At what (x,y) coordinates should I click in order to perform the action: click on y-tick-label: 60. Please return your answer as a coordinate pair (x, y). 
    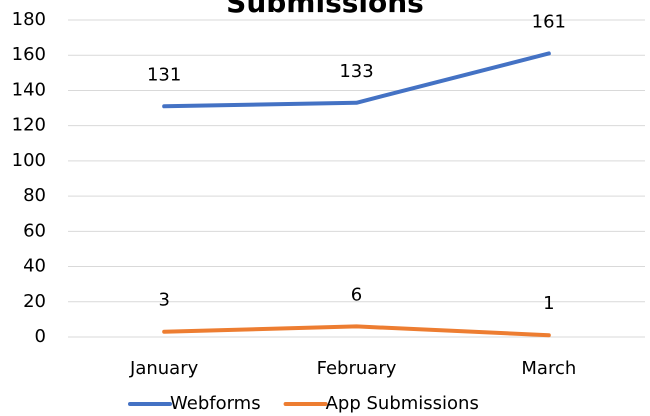
    Looking at the image, I should click on (34, 230).